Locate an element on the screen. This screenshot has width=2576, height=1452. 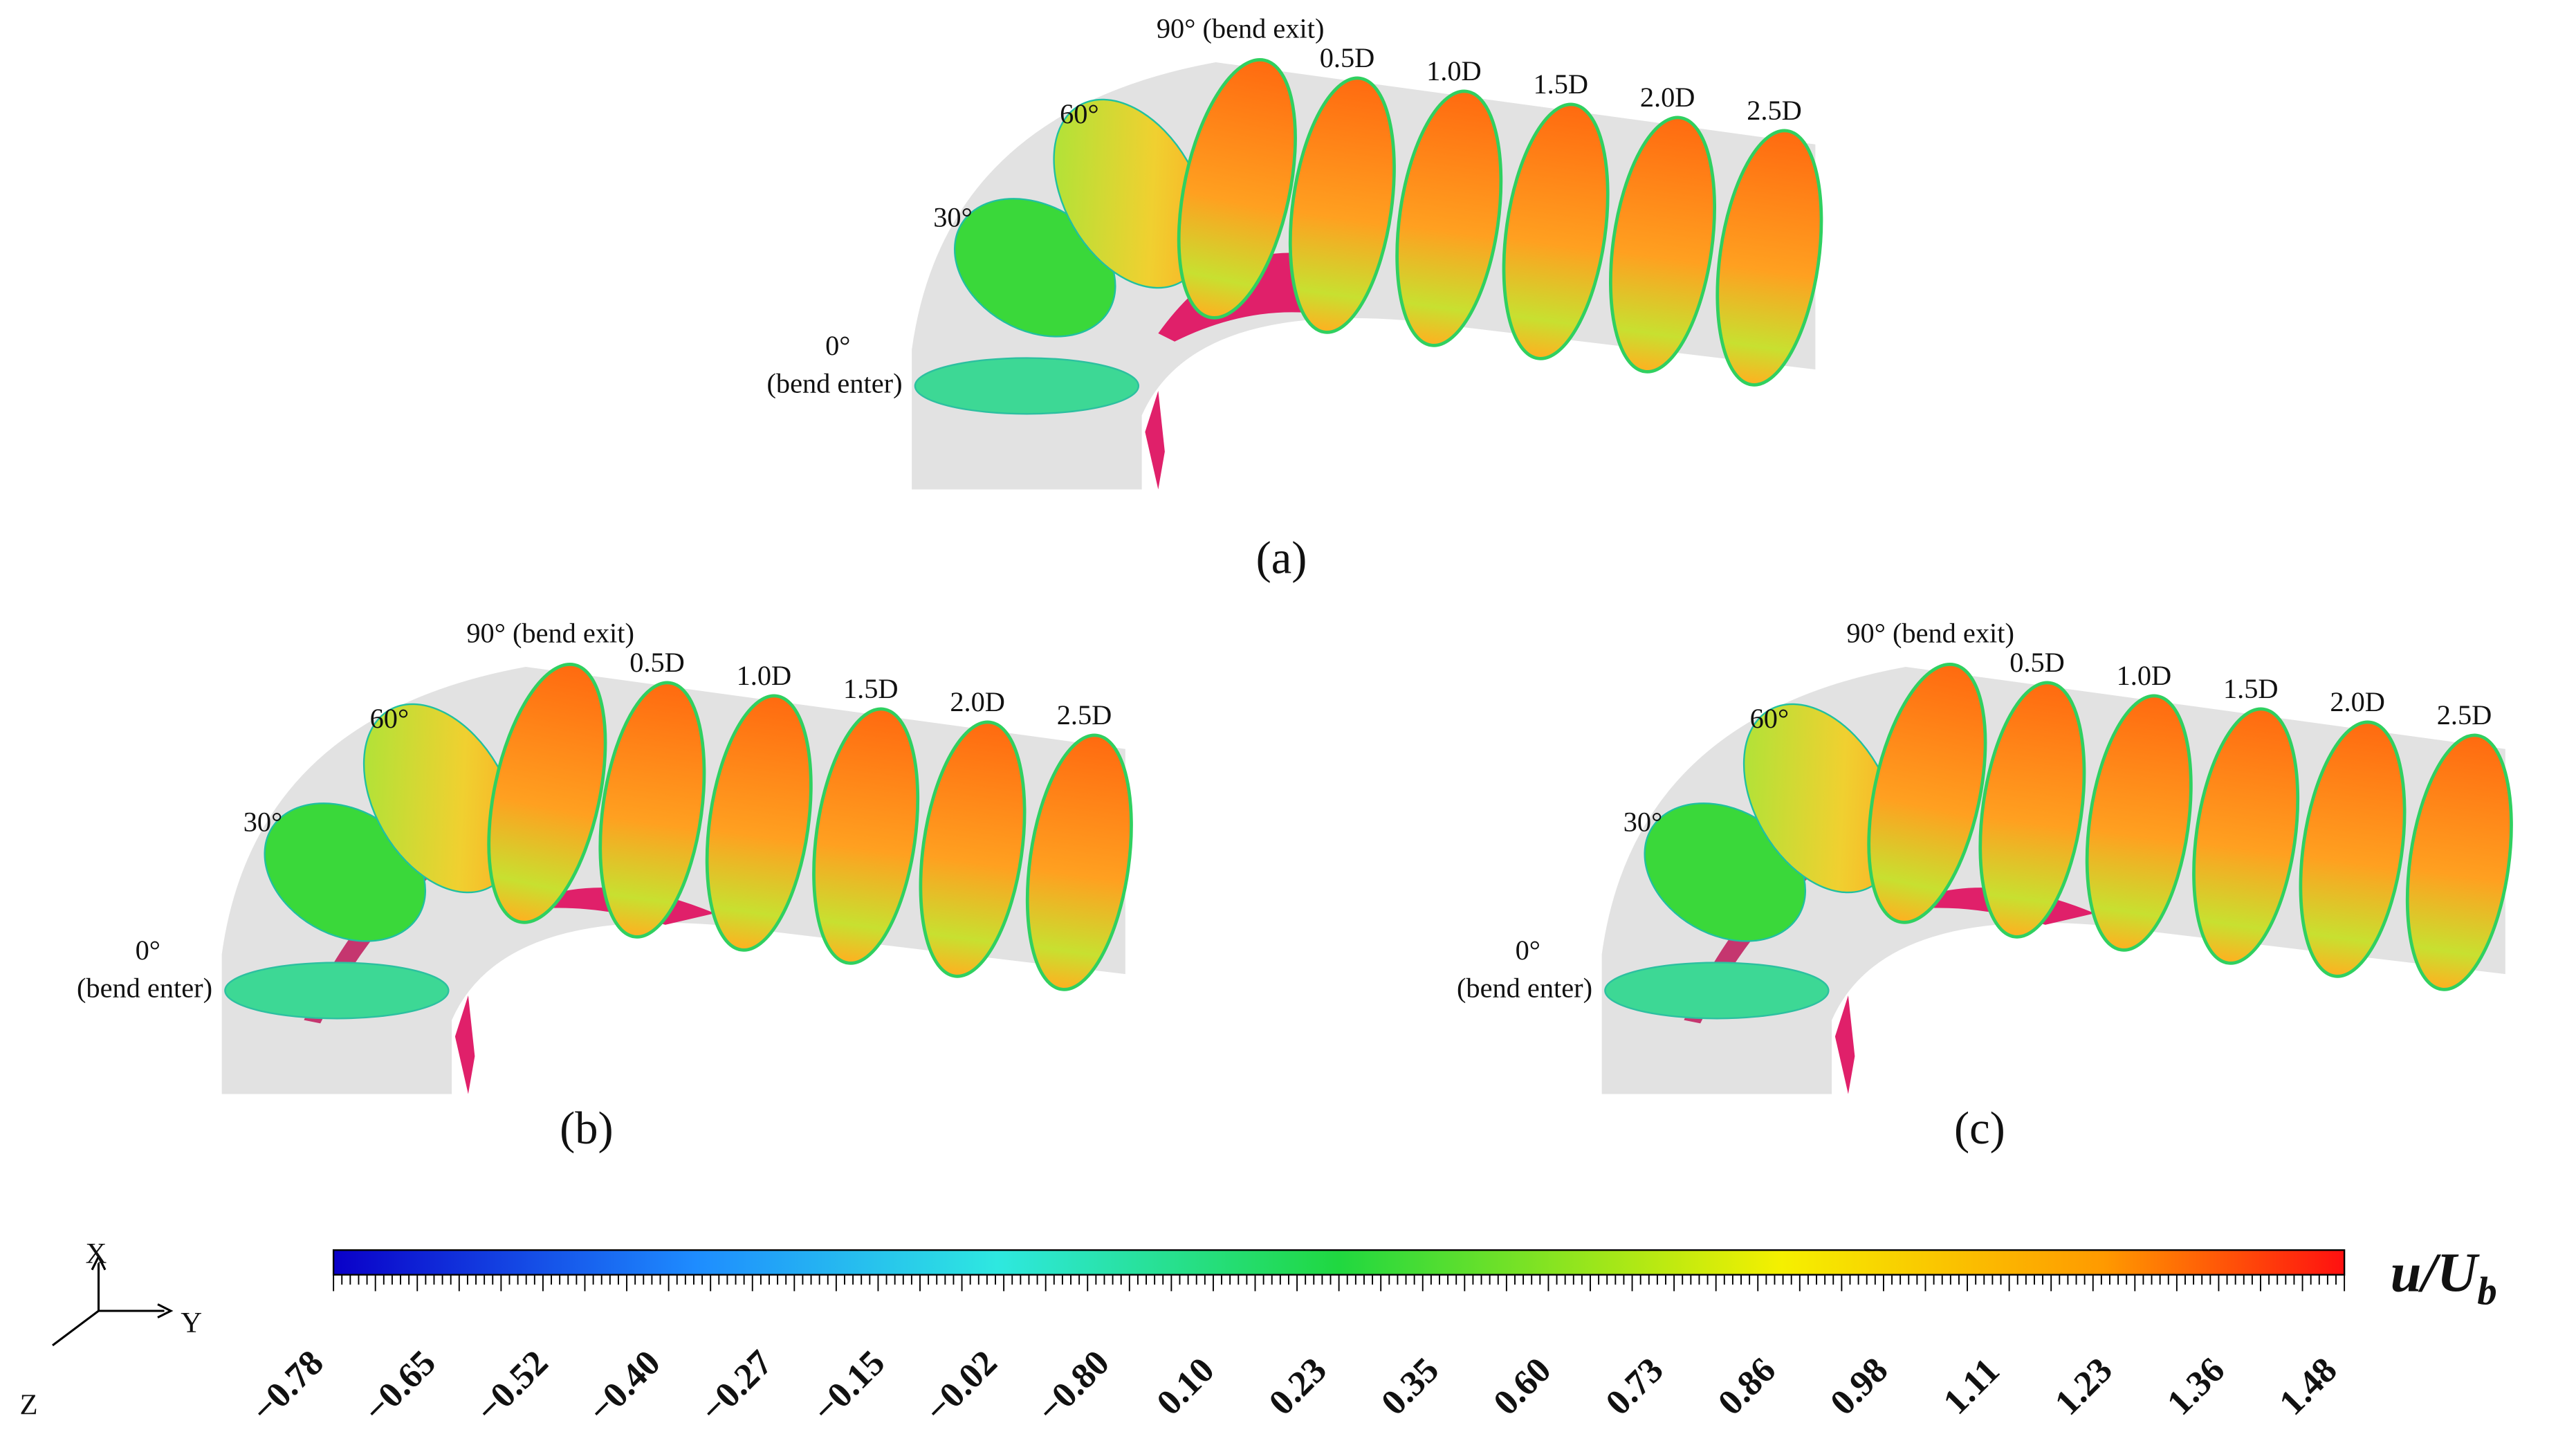
colorbar-tick-label: 1.23 is located at coordinates (2083, 1386).